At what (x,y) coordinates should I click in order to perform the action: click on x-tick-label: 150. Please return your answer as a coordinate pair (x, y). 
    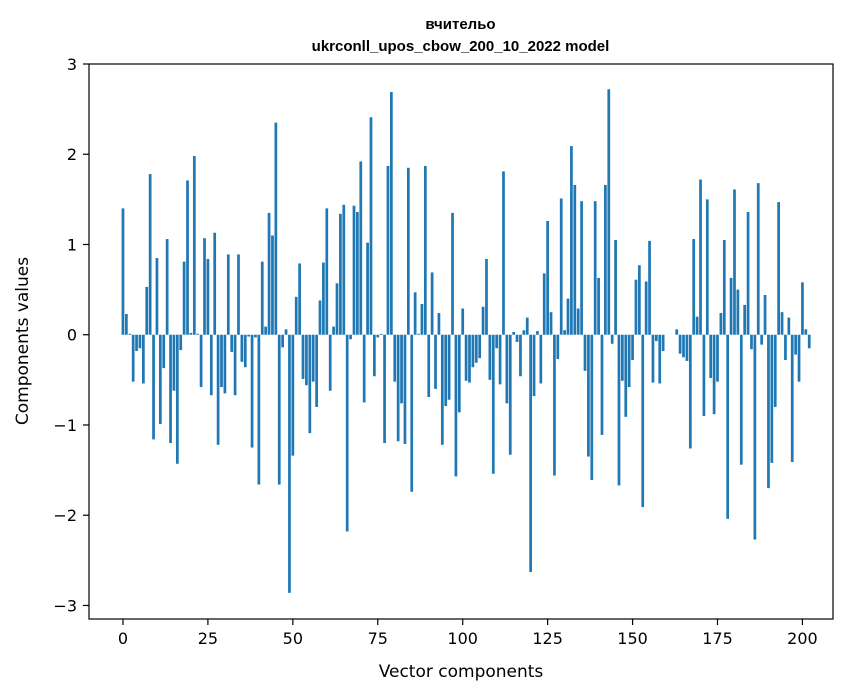
    Looking at the image, I should click on (632, 638).